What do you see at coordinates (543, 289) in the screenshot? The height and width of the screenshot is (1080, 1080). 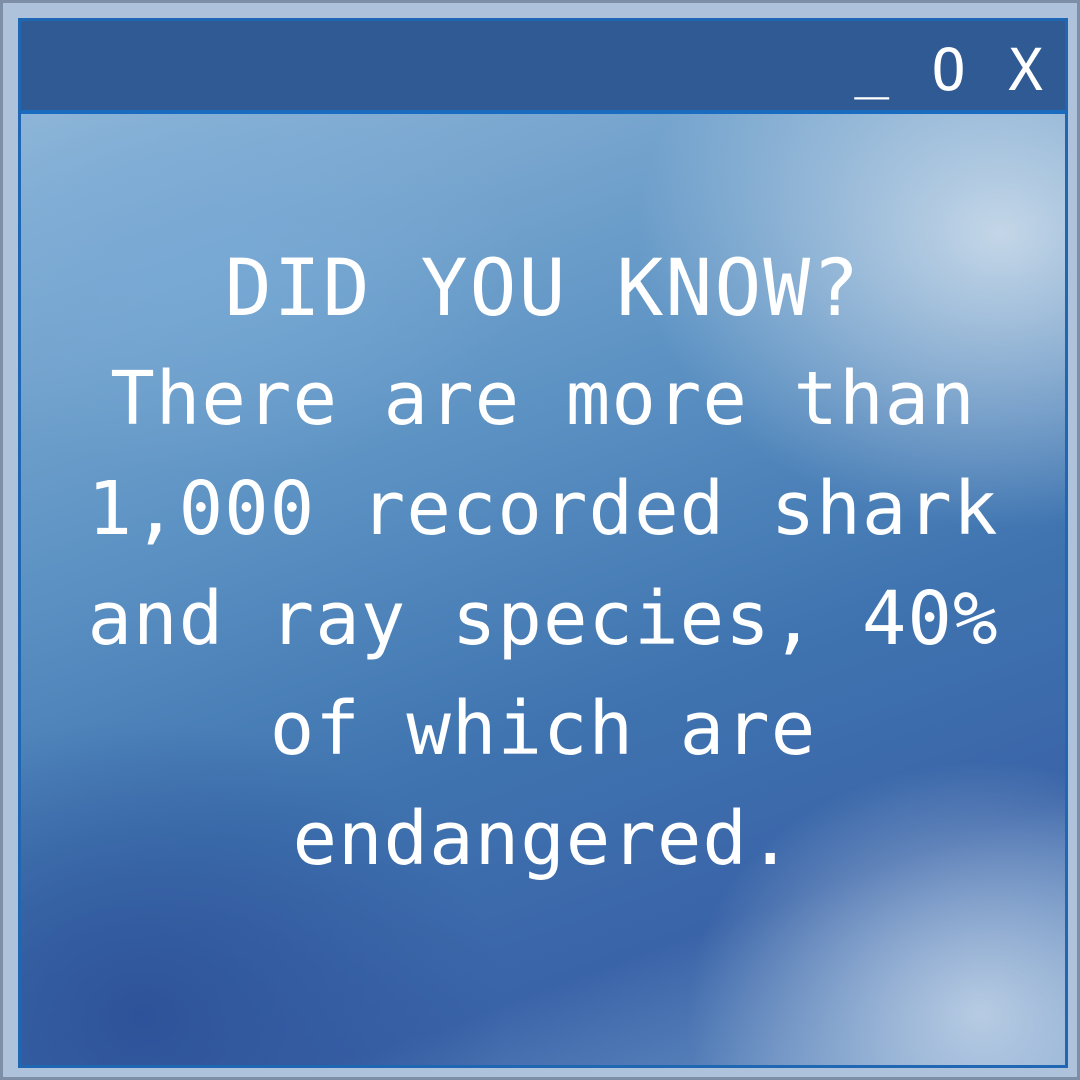 I see `fact-heading: DID YOU KNOW?` at bounding box center [543, 289].